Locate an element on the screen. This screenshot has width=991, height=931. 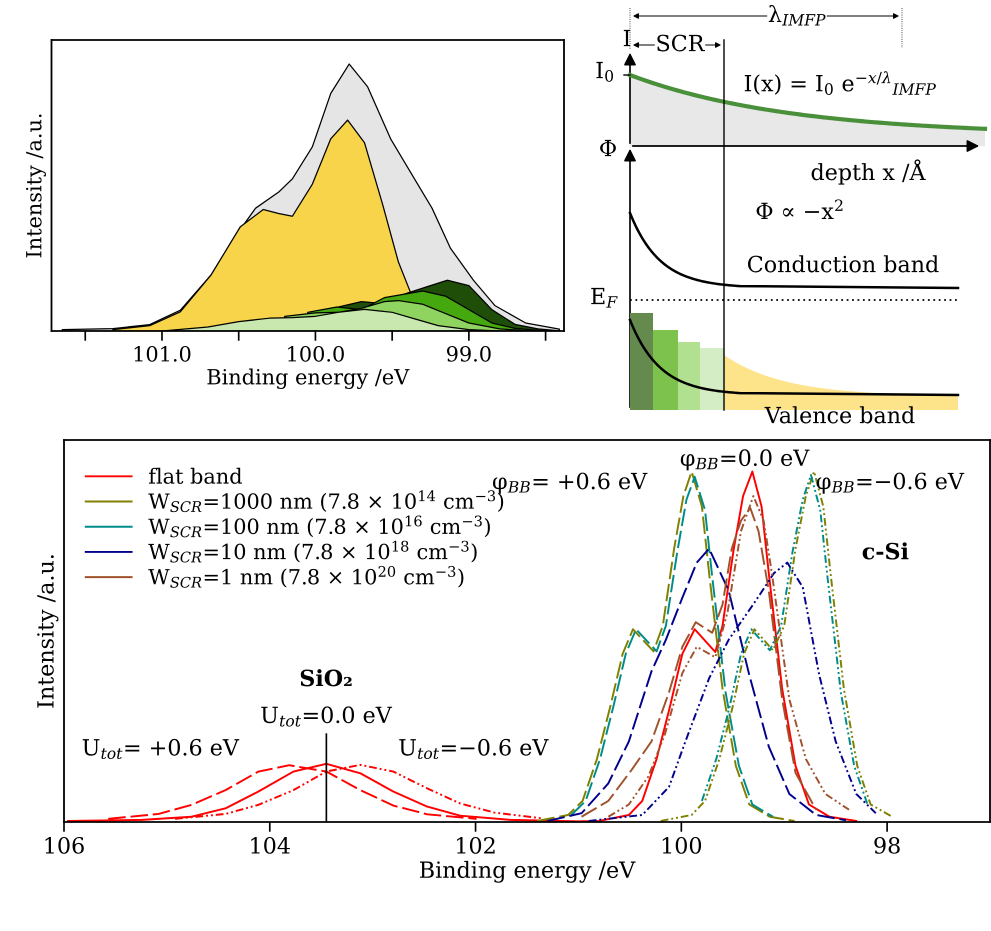
text: λ$_{IMFP}$ is located at coordinates (797, 15).